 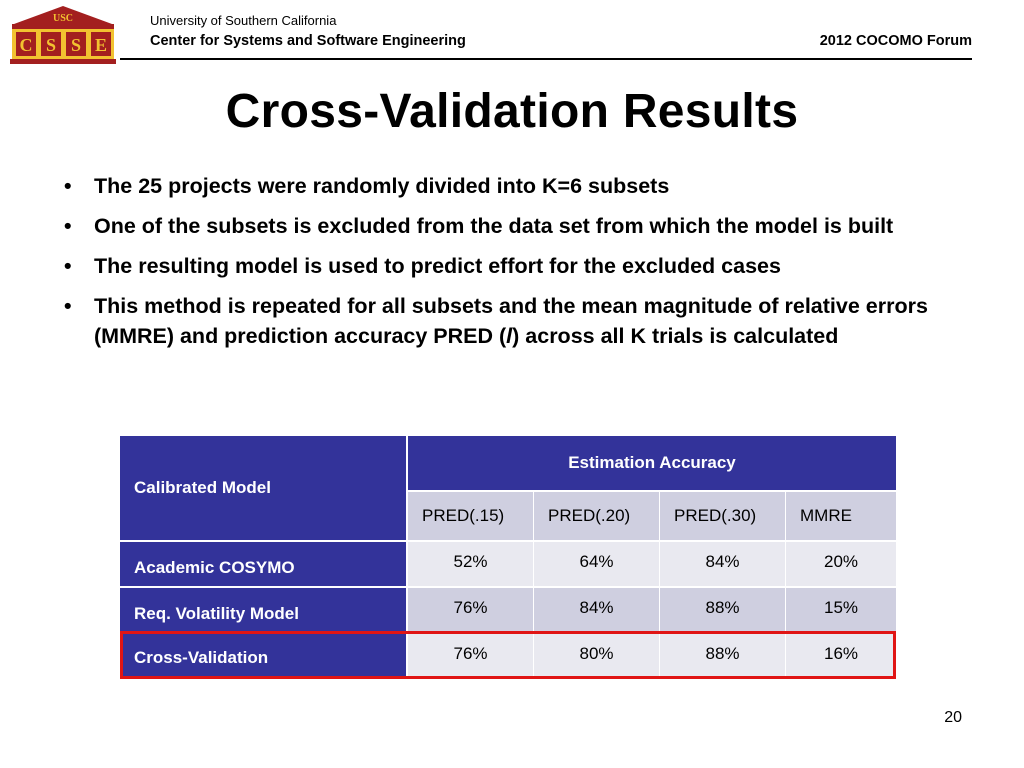 I want to click on table-cell: 64%, so click(x=597, y=564).